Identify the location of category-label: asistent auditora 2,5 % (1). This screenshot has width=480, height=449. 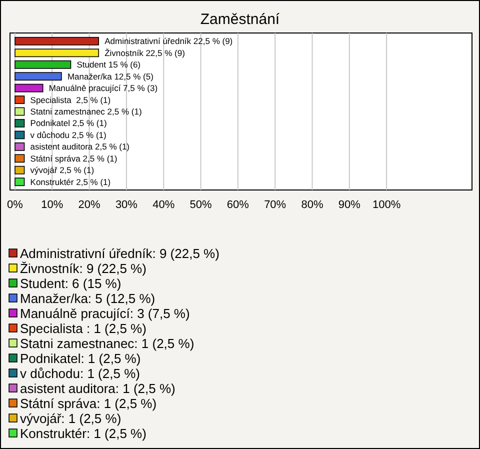
(80, 147).